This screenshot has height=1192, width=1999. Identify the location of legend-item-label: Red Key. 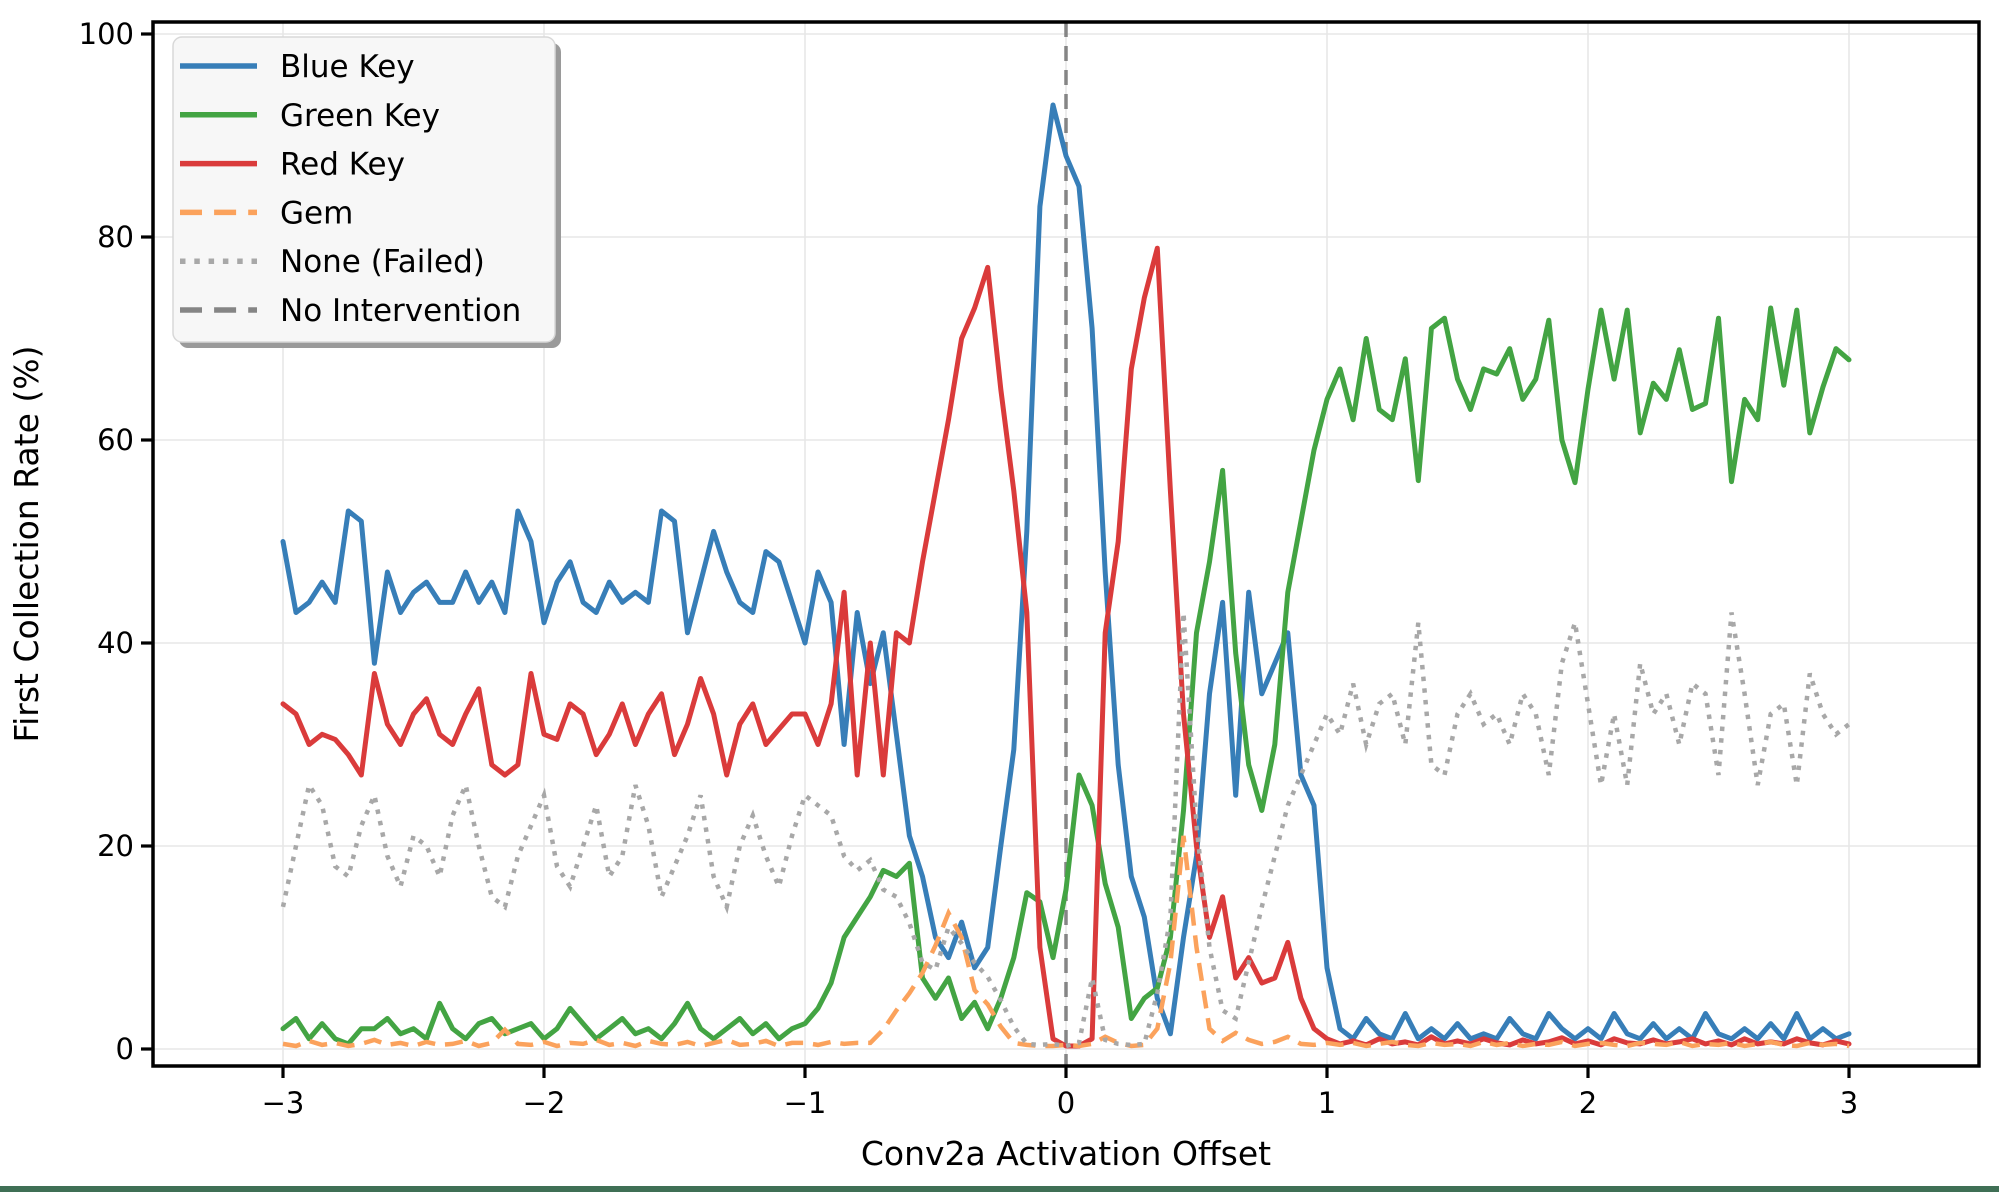
(342, 165).